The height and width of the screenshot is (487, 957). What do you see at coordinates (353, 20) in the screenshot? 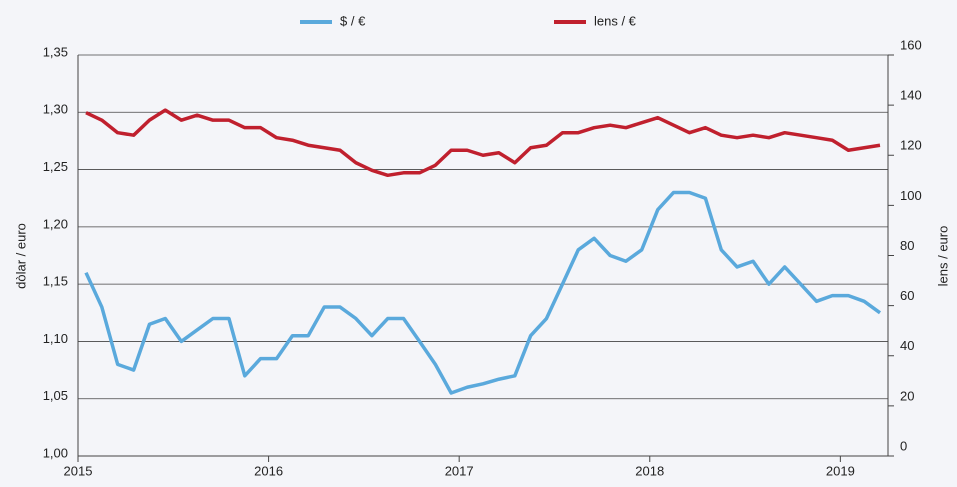
I see `legend-label: $ / €` at bounding box center [353, 20].